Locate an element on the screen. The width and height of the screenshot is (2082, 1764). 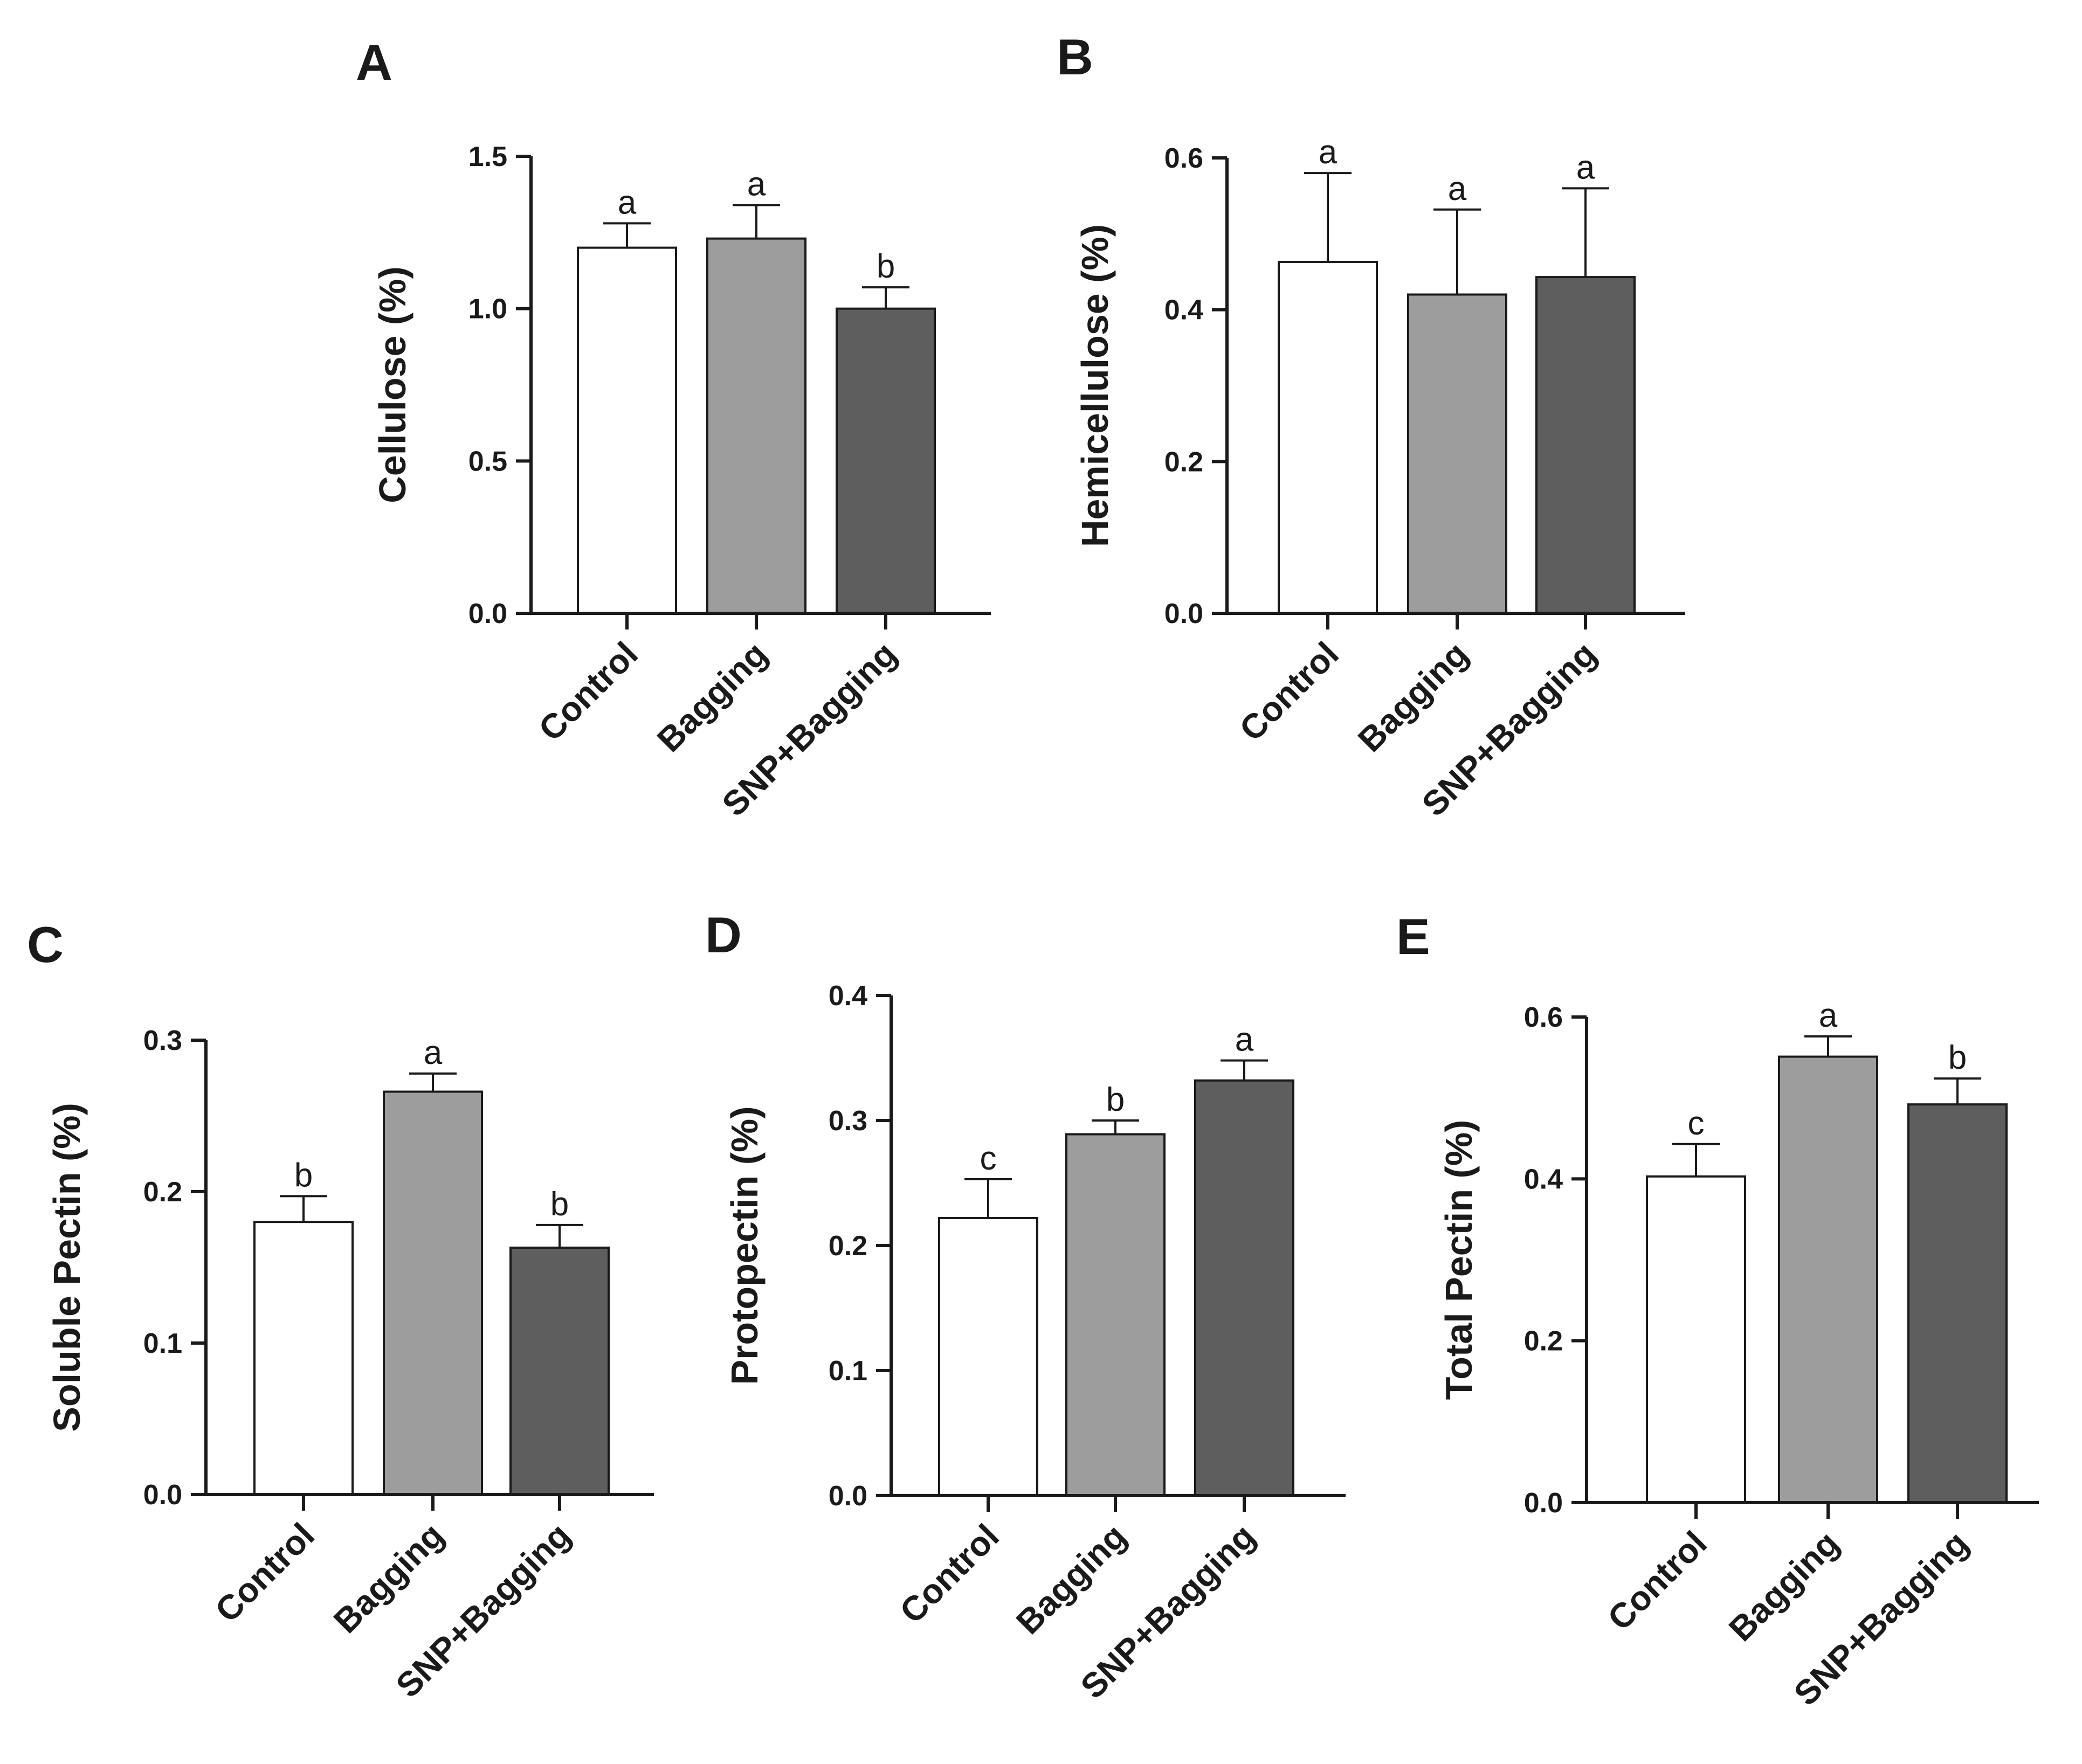
panel-a-ylabel: Cellulose (%) is located at coordinates (392, 384).